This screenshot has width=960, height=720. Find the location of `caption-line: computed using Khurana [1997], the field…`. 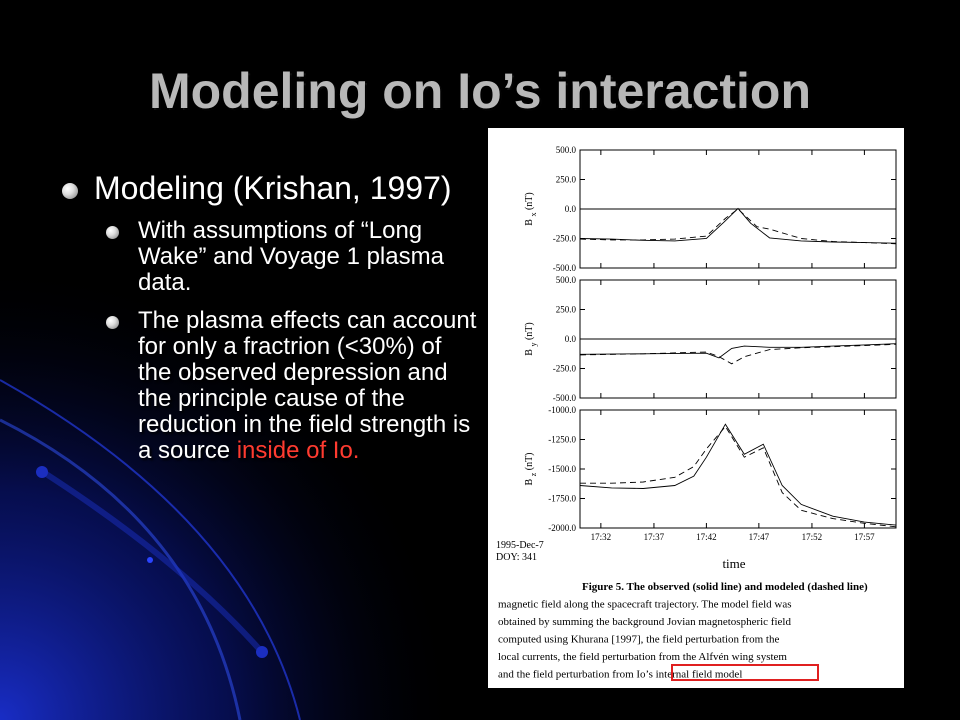

caption-line: computed using Khurana [1997], the field… is located at coordinates (638, 640).